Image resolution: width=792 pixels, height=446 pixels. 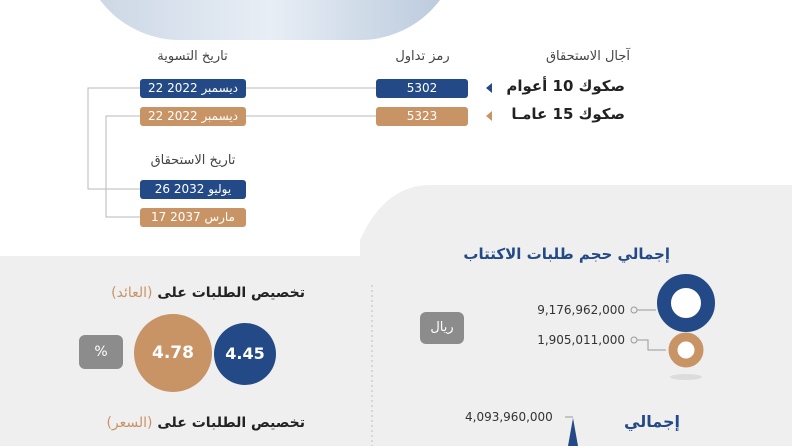 I want to click on yield-circle-15y: 4.78, so click(x=173, y=353).